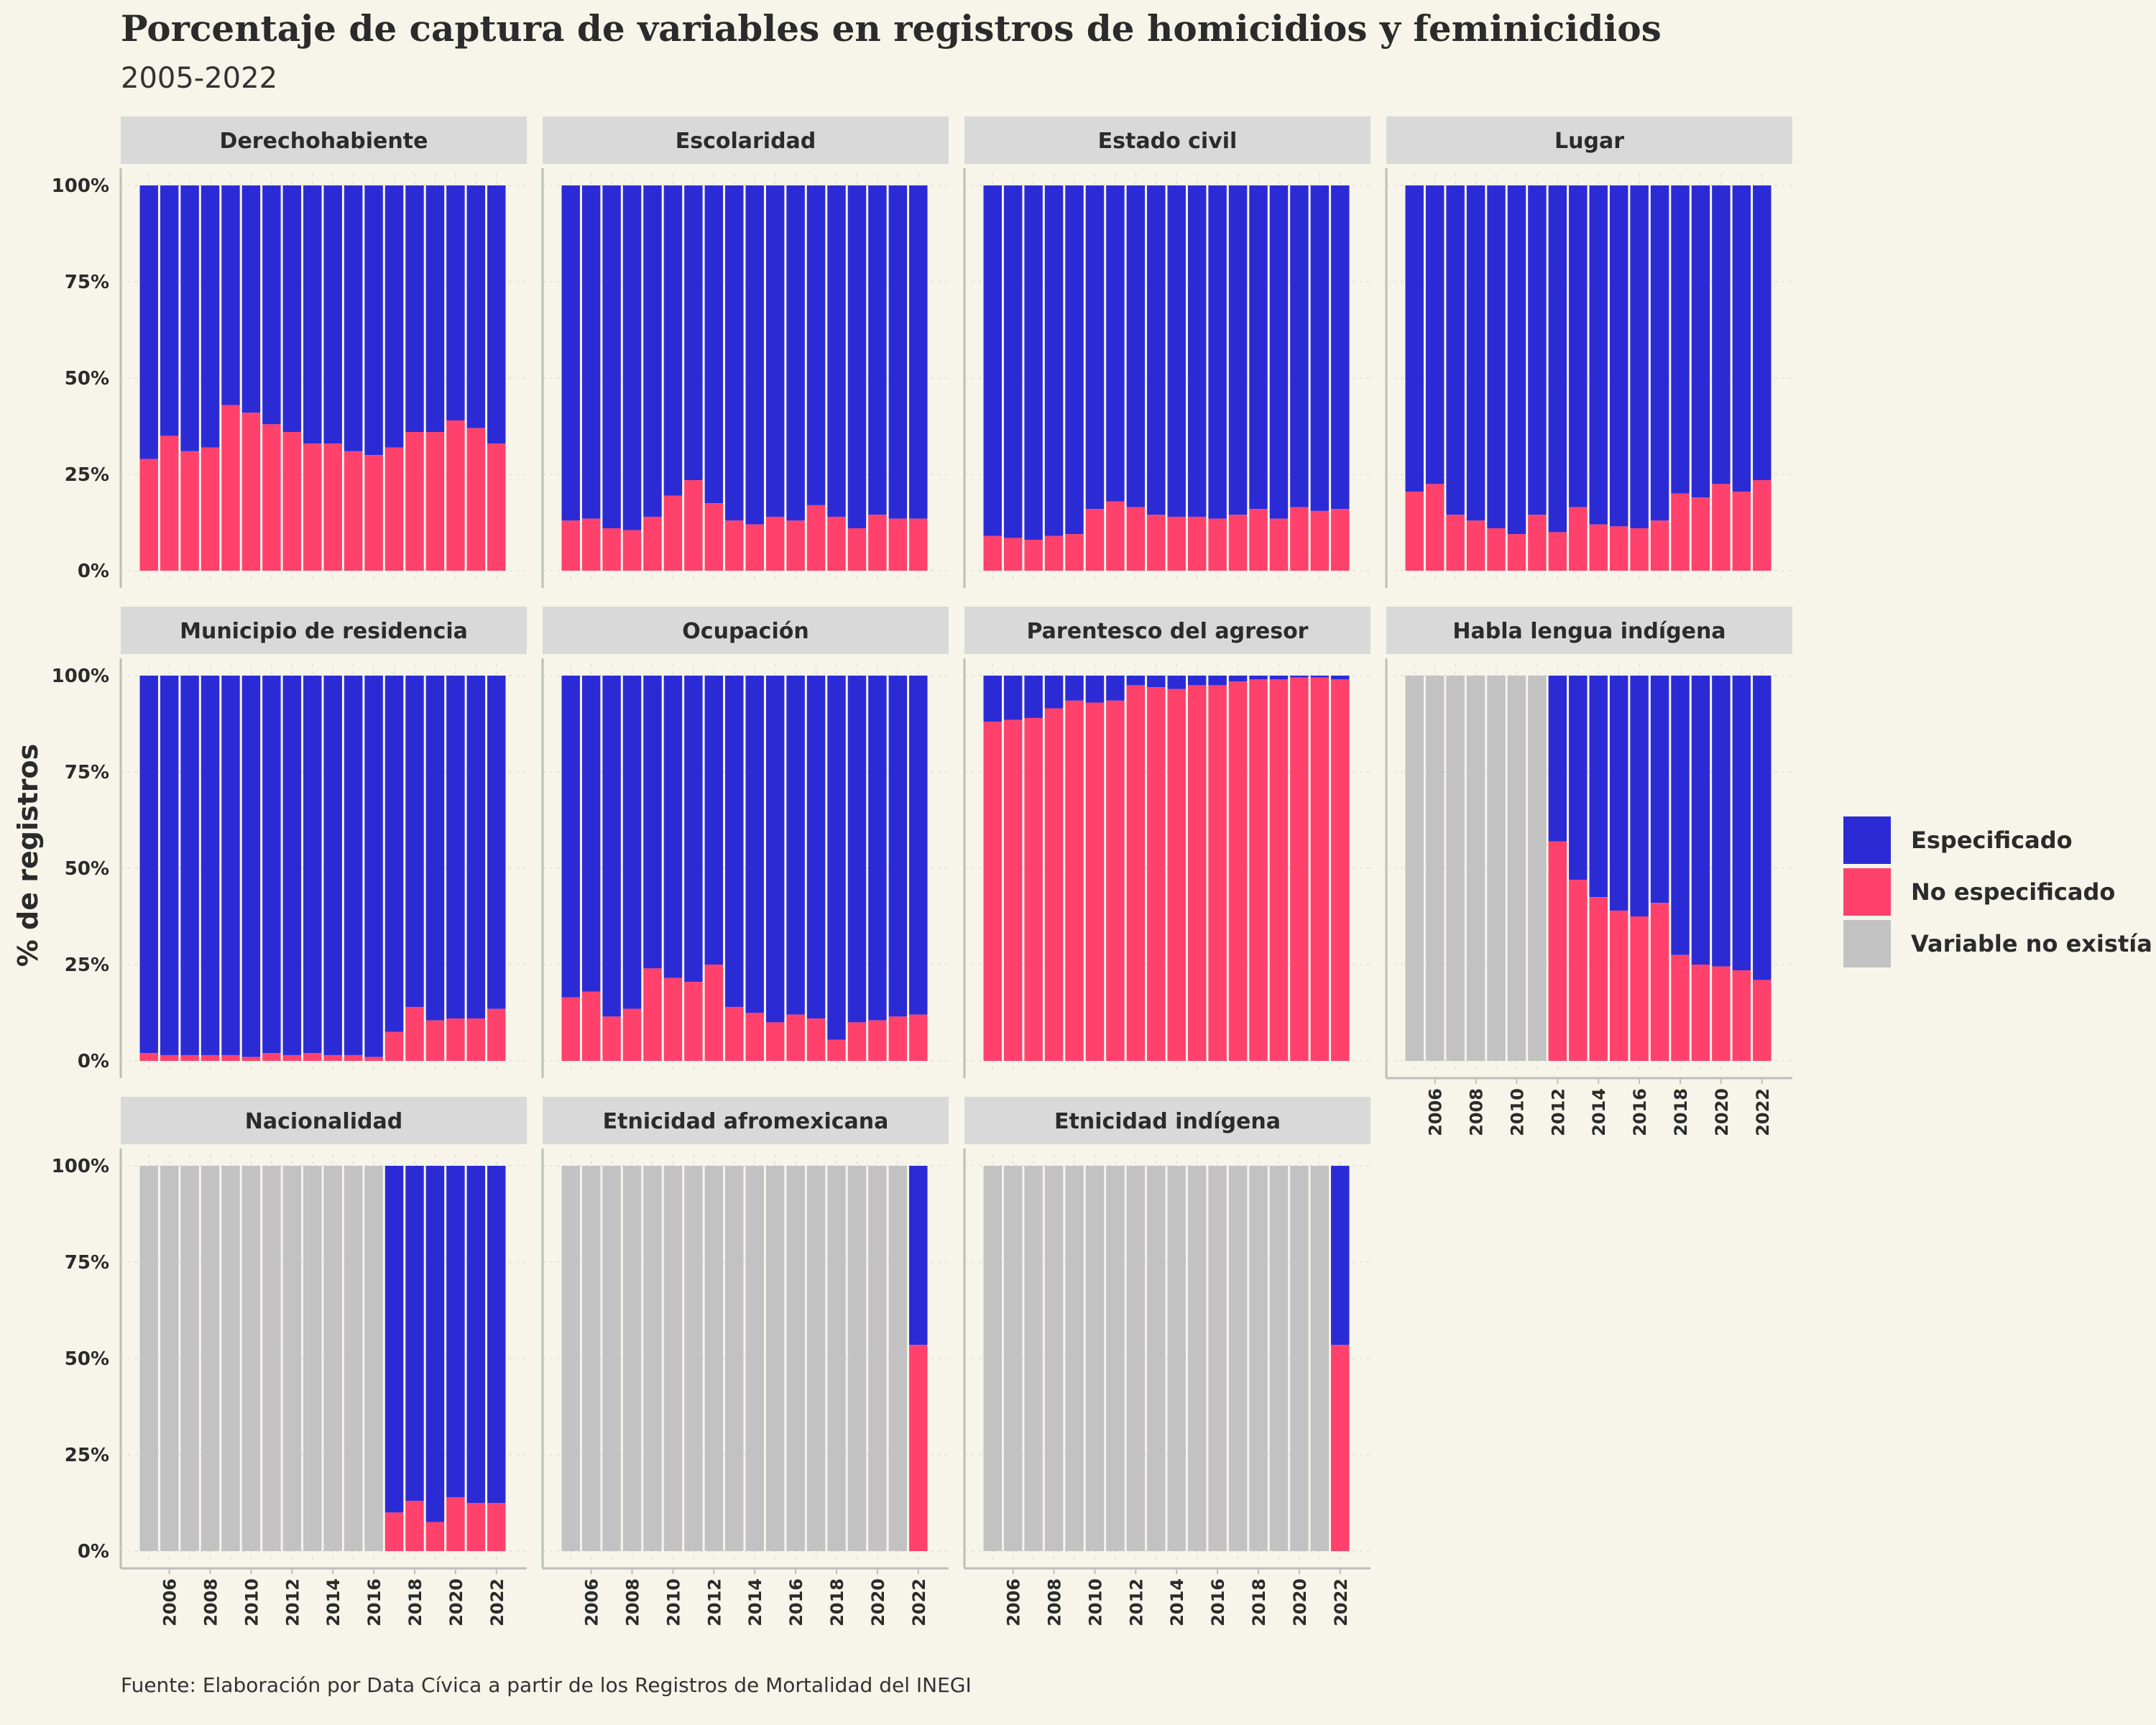 This screenshot has height=1725, width=2156. I want to click on panel-municipio-de-residencia: Municipio de residencia 0% 25% 50% 75% 100%, so click(289, 842).